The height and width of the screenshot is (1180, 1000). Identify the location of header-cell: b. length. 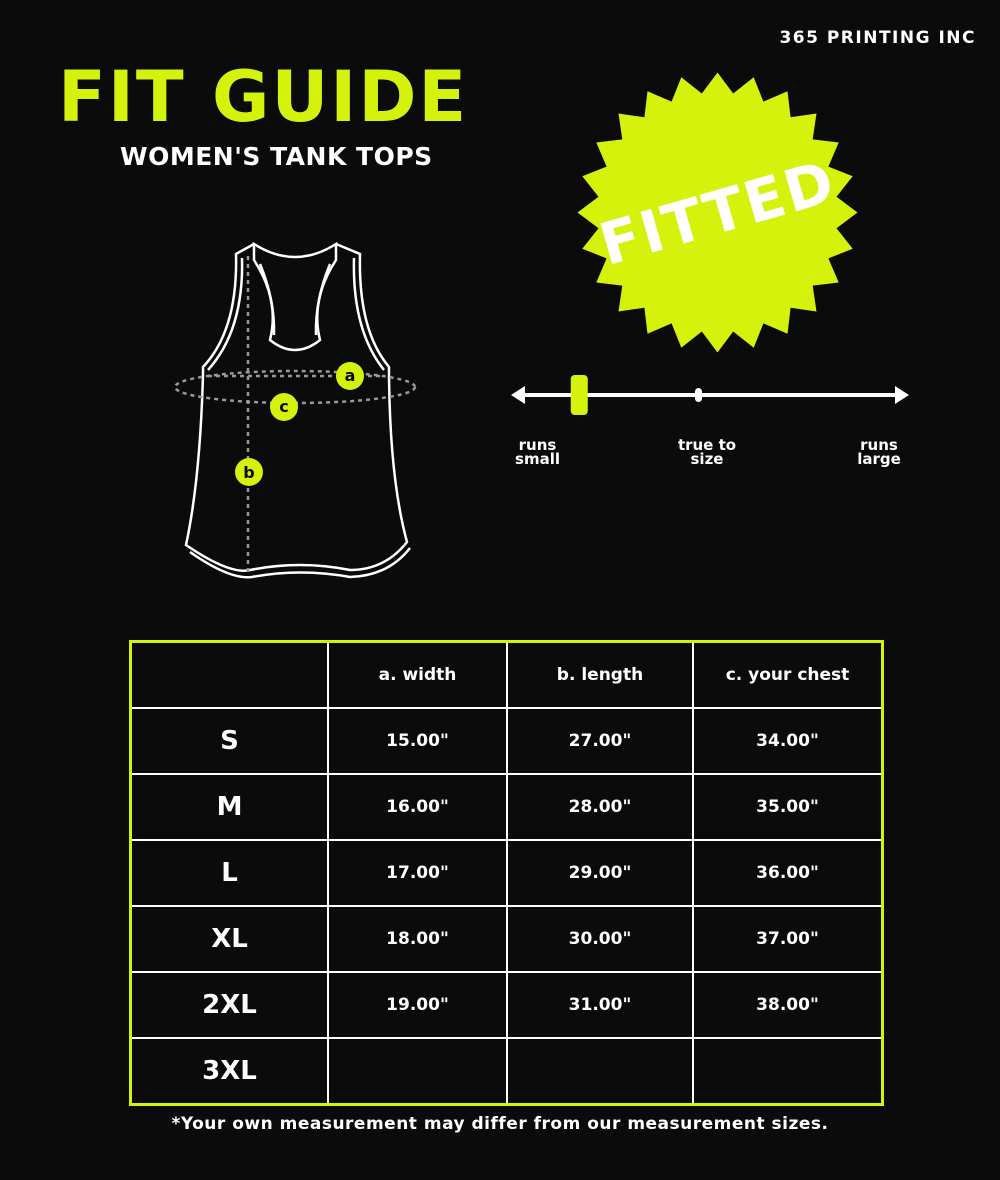
(600, 674).